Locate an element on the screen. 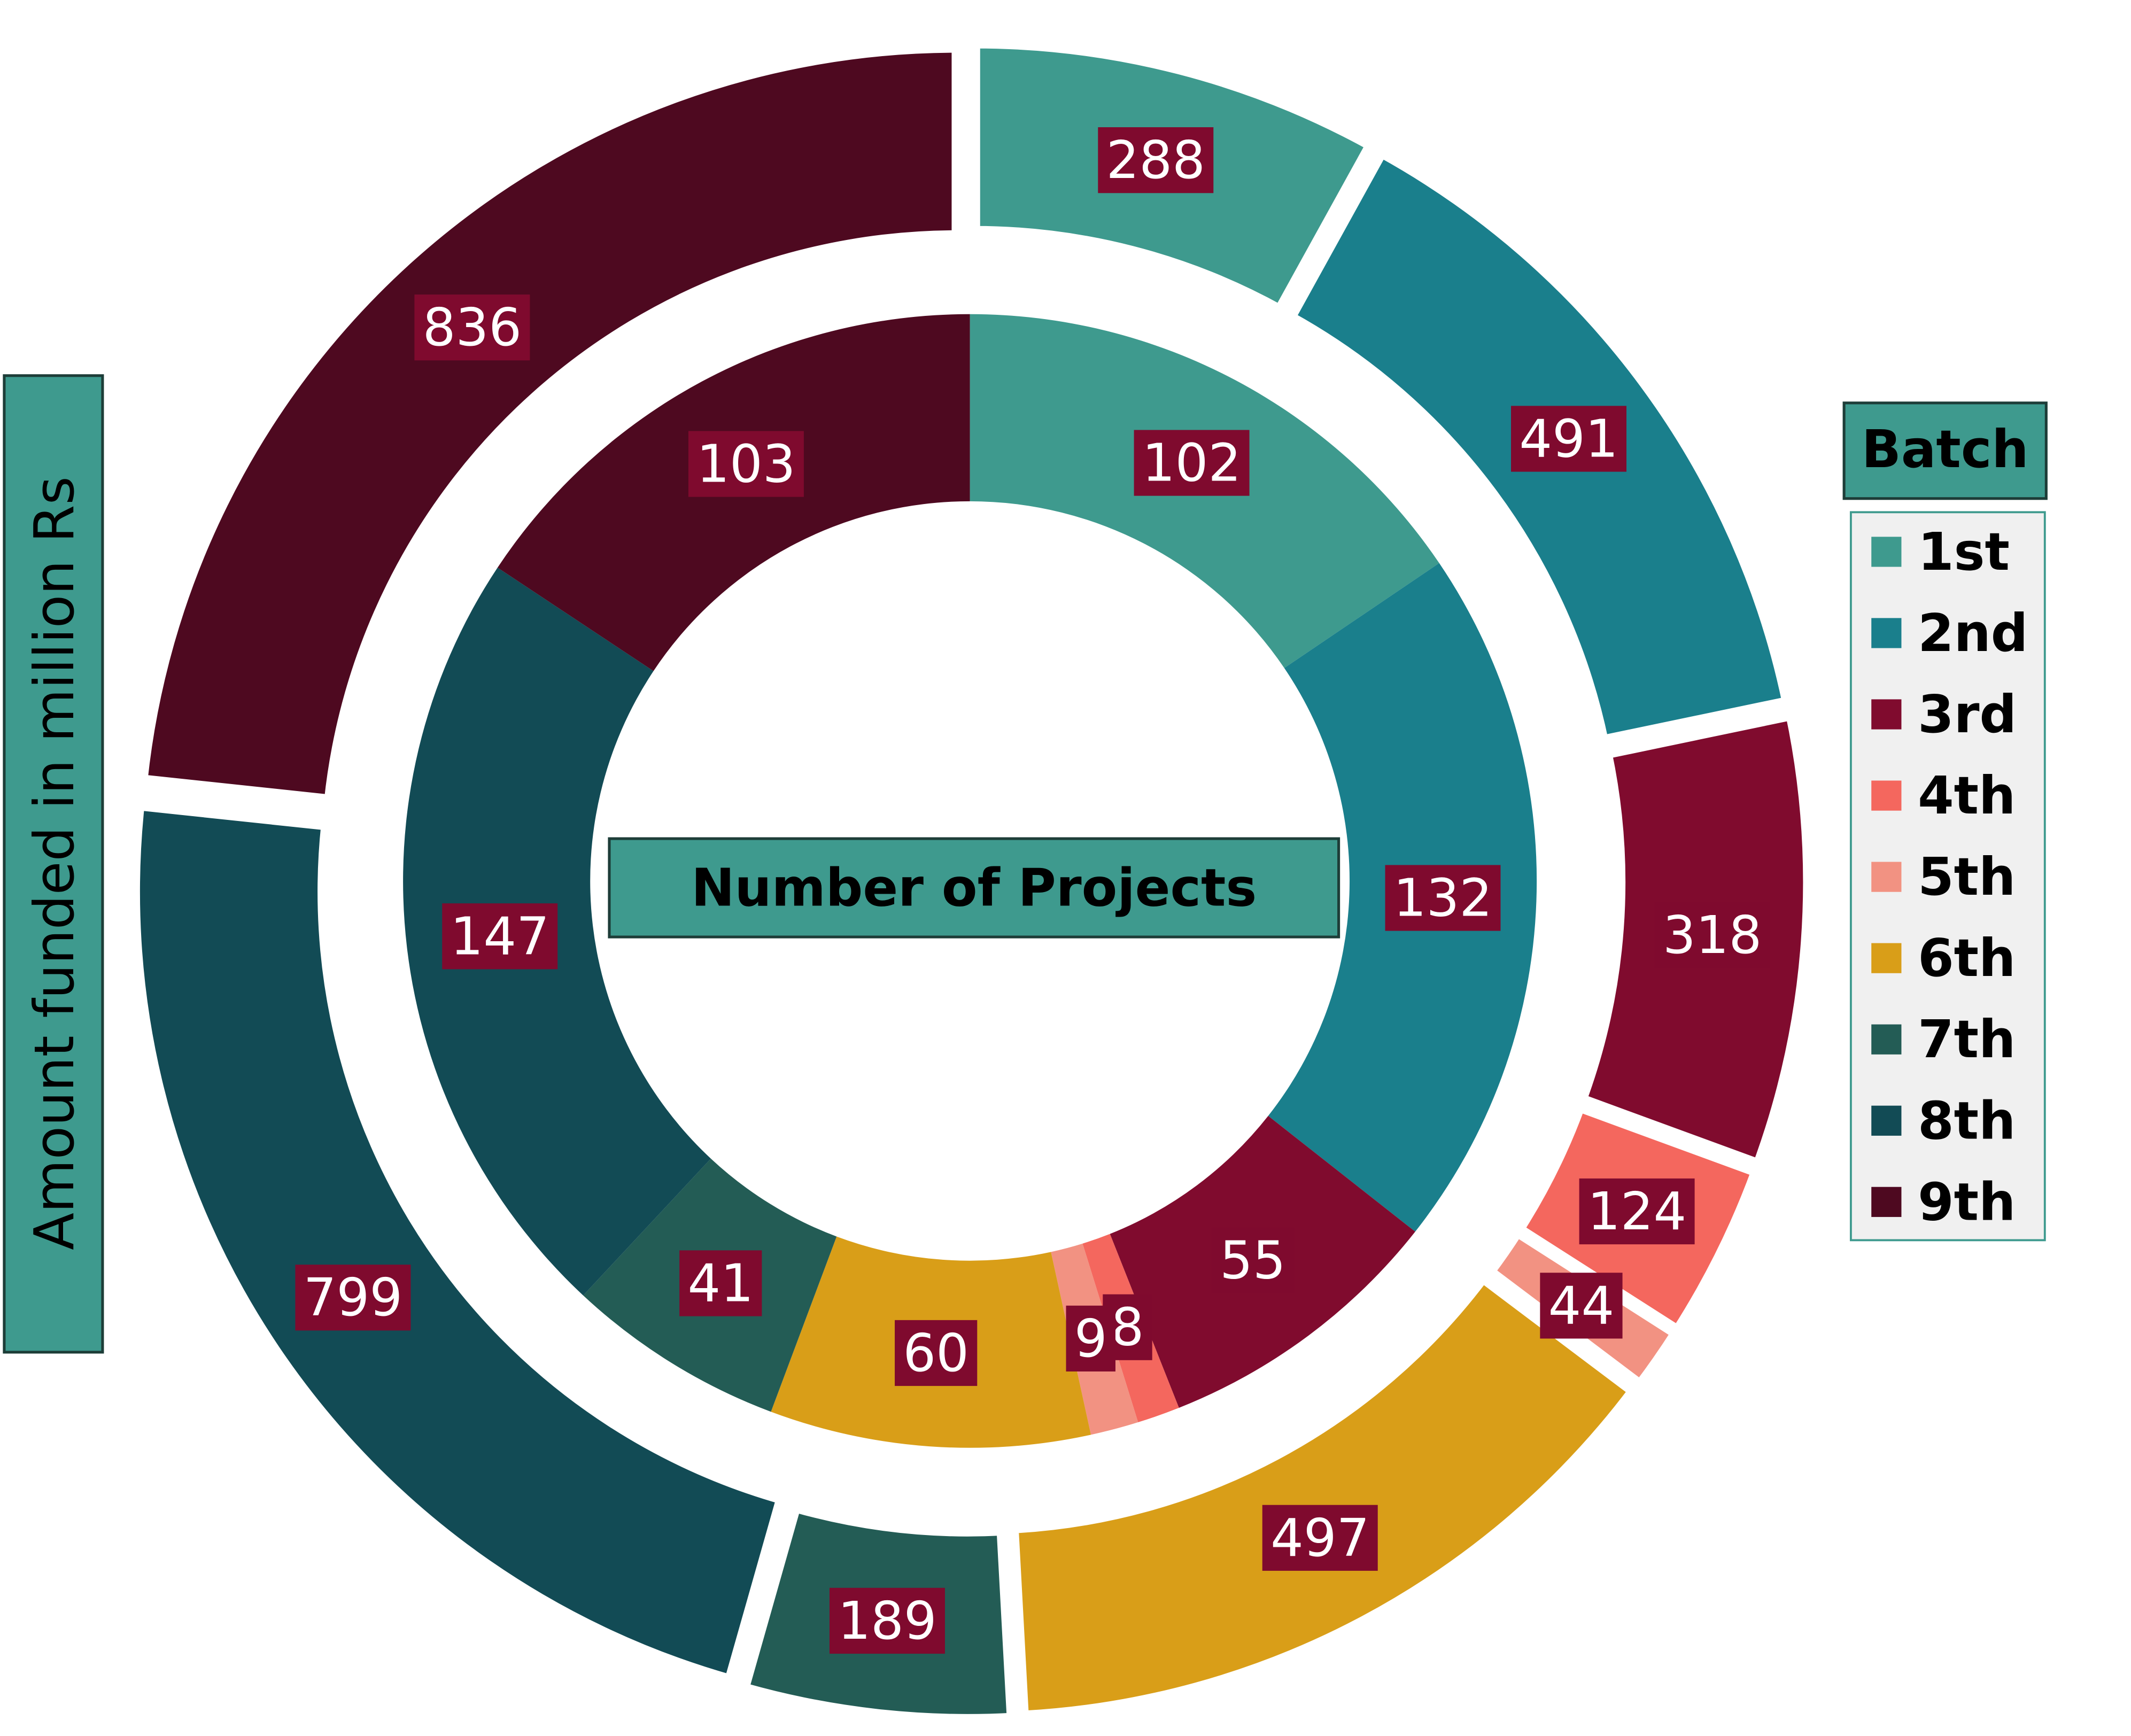  data-label-group: 288 is located at coordinates (1156, 160).